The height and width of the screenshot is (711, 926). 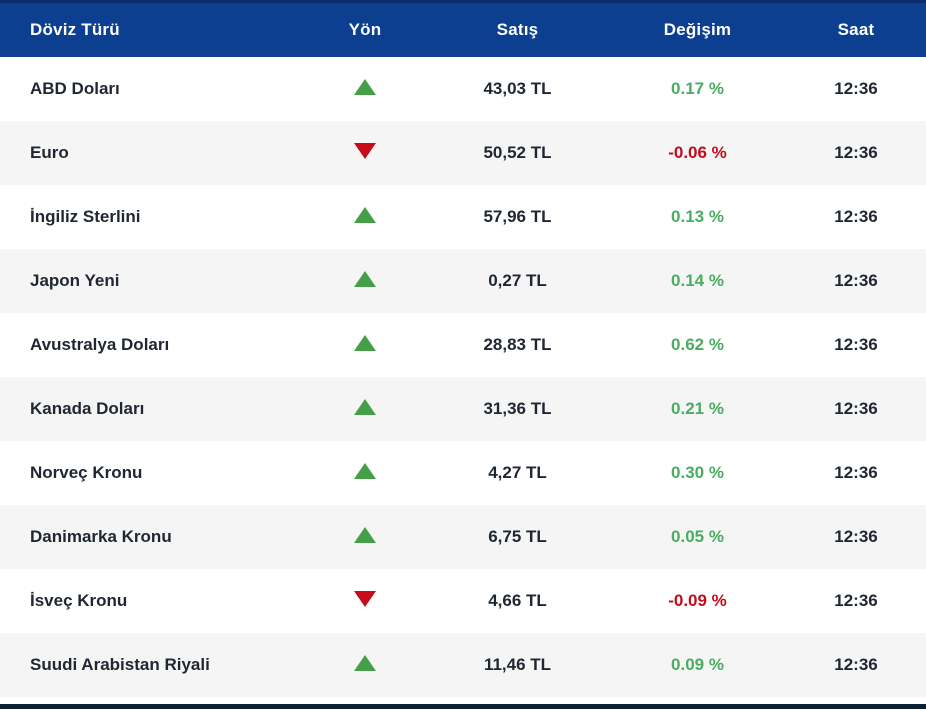 I want to click on change-percent: 0.62 %, so click(x=697, y=344).